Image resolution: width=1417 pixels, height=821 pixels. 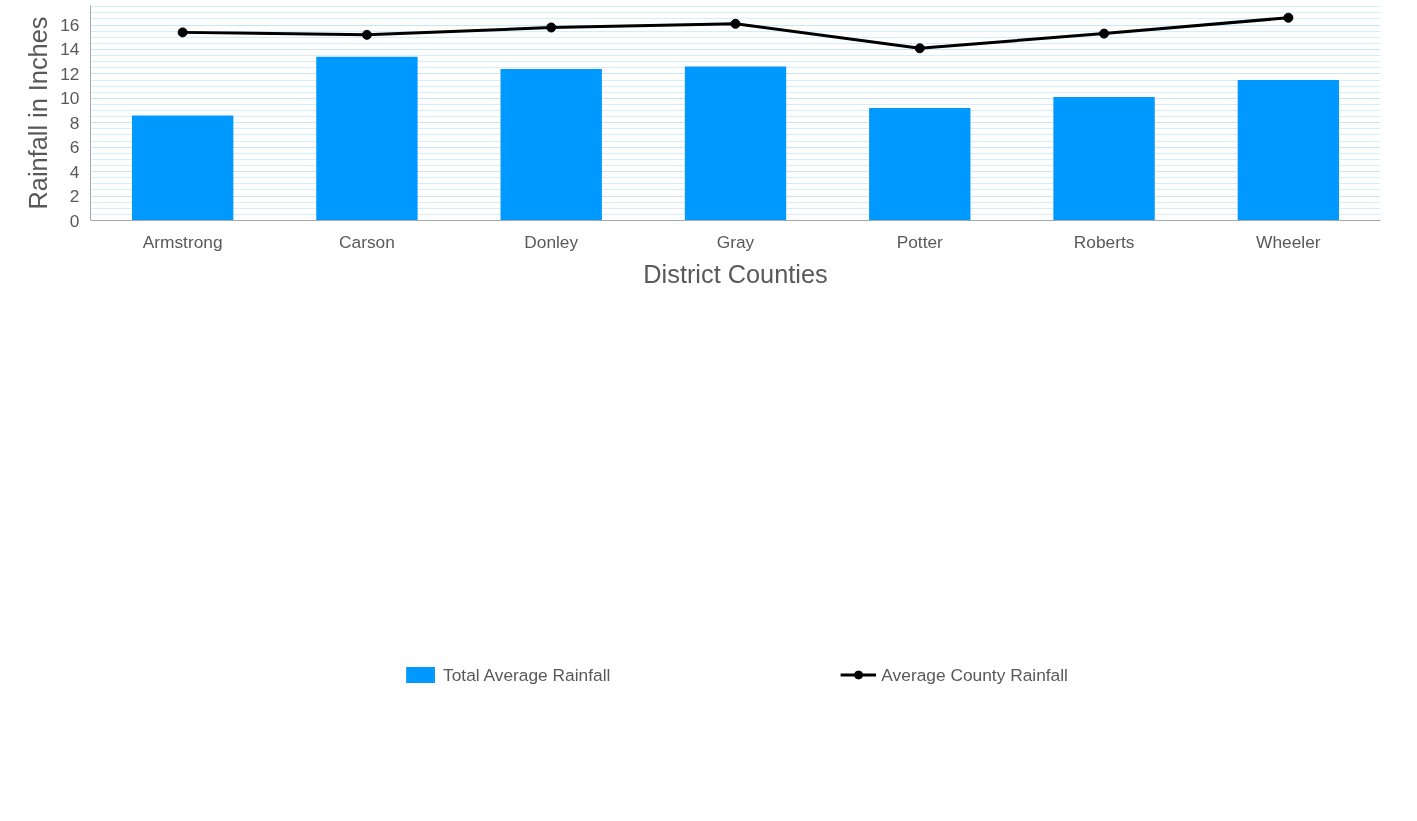 I want to click on x-tick-label: Donley, so click(x=551, y=241).